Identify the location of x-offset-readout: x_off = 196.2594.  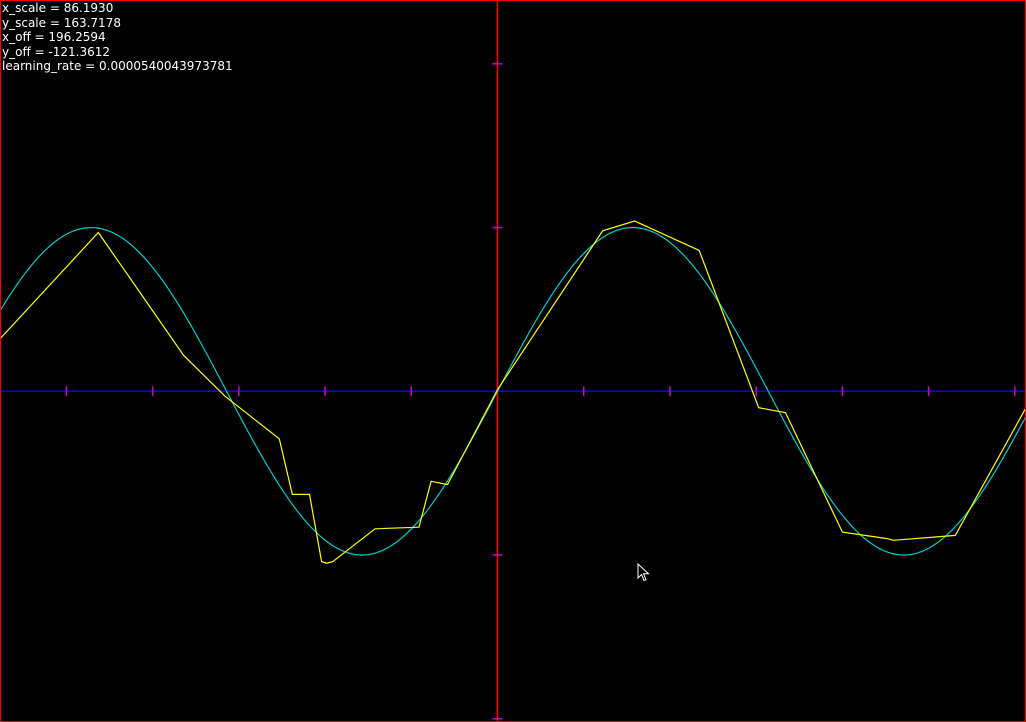
(54, 37).